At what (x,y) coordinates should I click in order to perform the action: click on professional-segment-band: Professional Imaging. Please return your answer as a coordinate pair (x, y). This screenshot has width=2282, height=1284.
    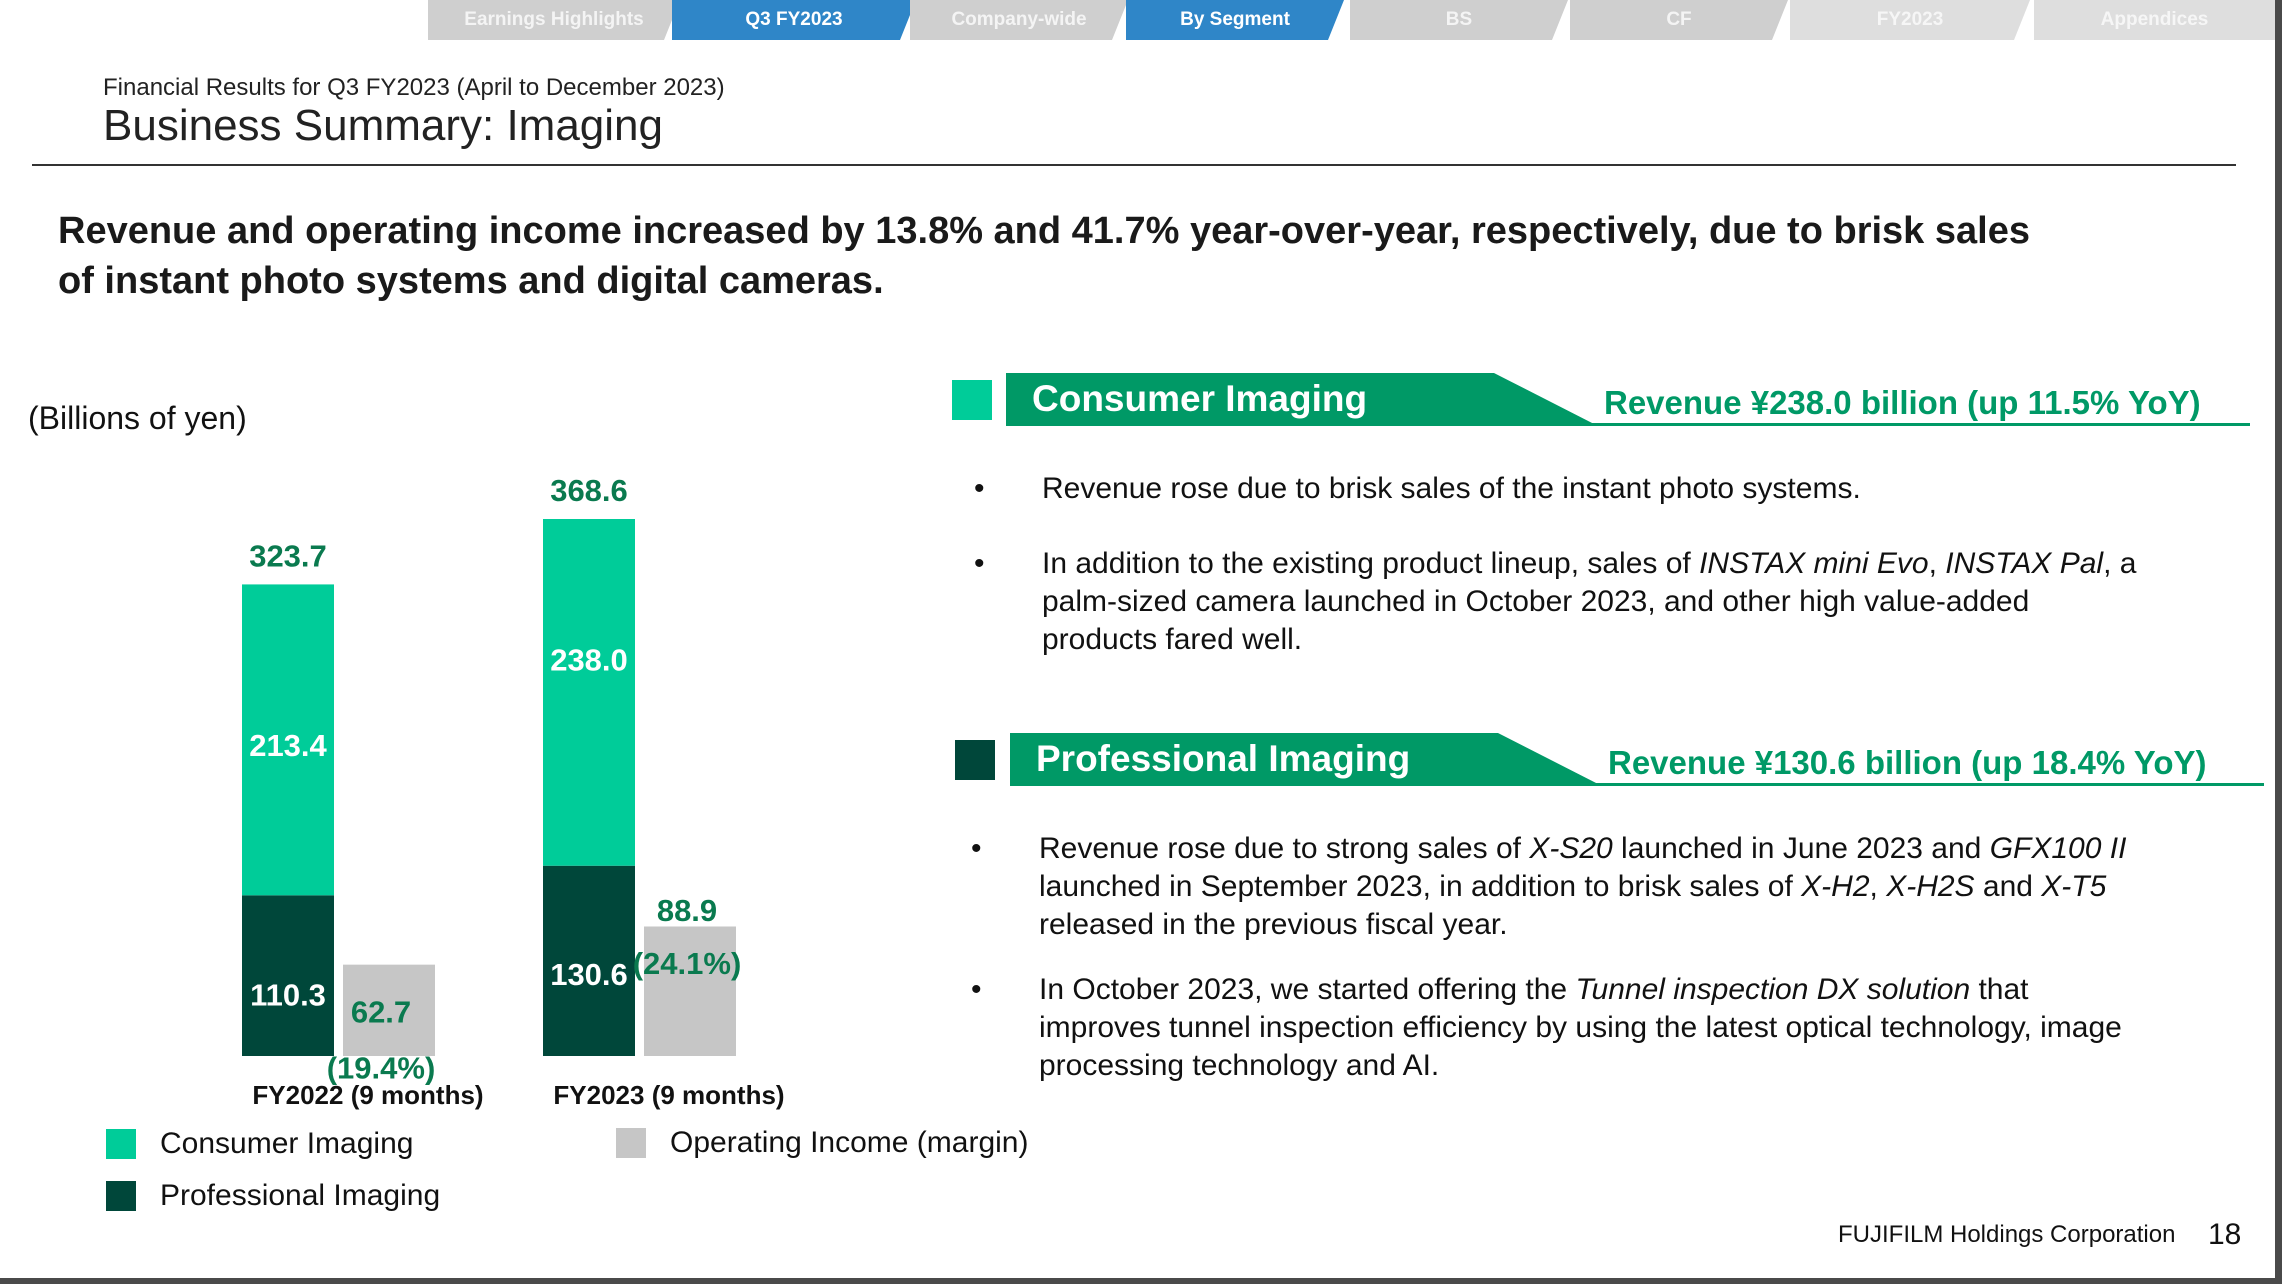
    Looking at the image, I should click on (1305, 759).